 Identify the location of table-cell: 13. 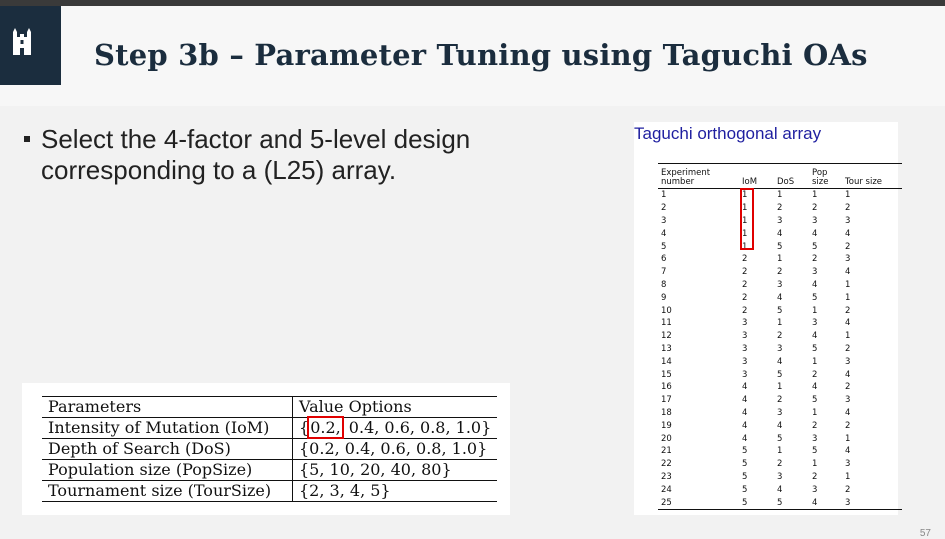
(666, 348).